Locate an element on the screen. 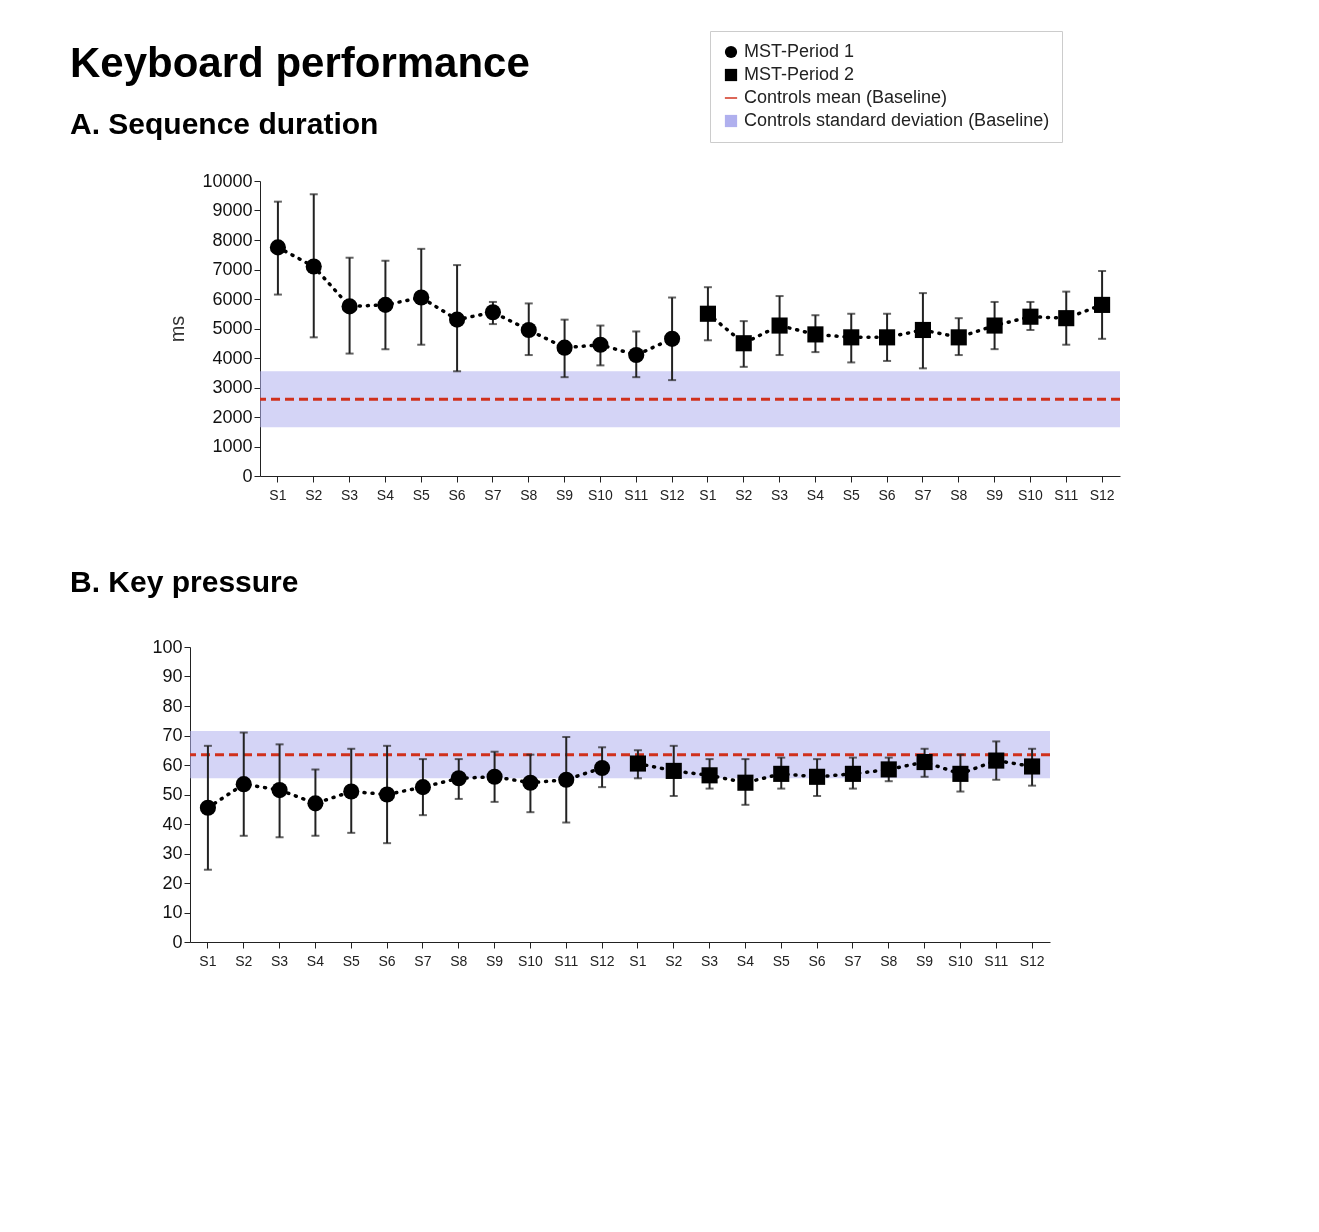  y-tick-label: 4000 is located at coordinates (232, 357).